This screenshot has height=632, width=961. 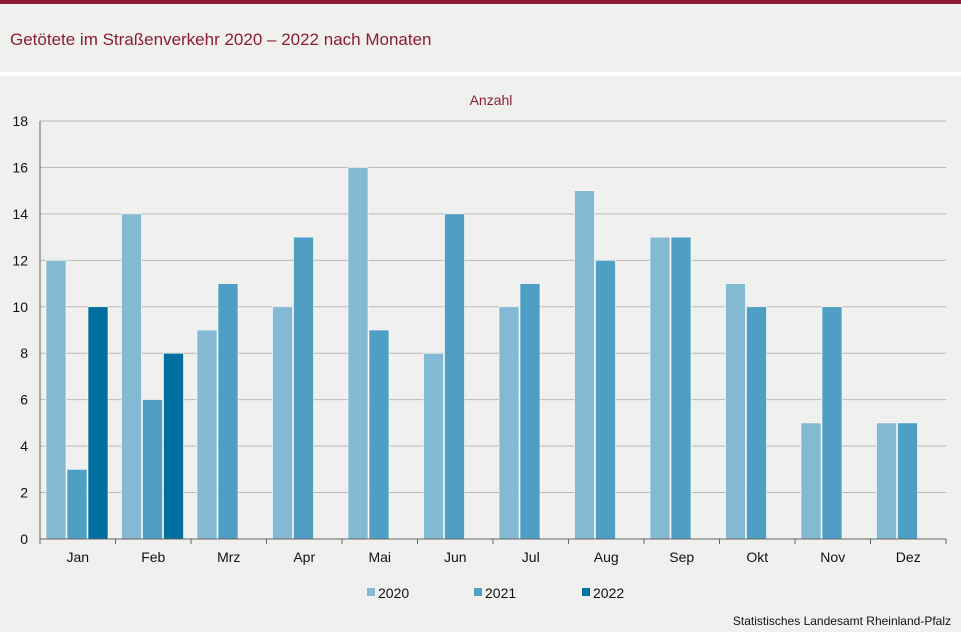 What do you see at coordinates (98, 423) in the screenshot?
I see `bar-2022-Jan` at bounding box center [98, 423].